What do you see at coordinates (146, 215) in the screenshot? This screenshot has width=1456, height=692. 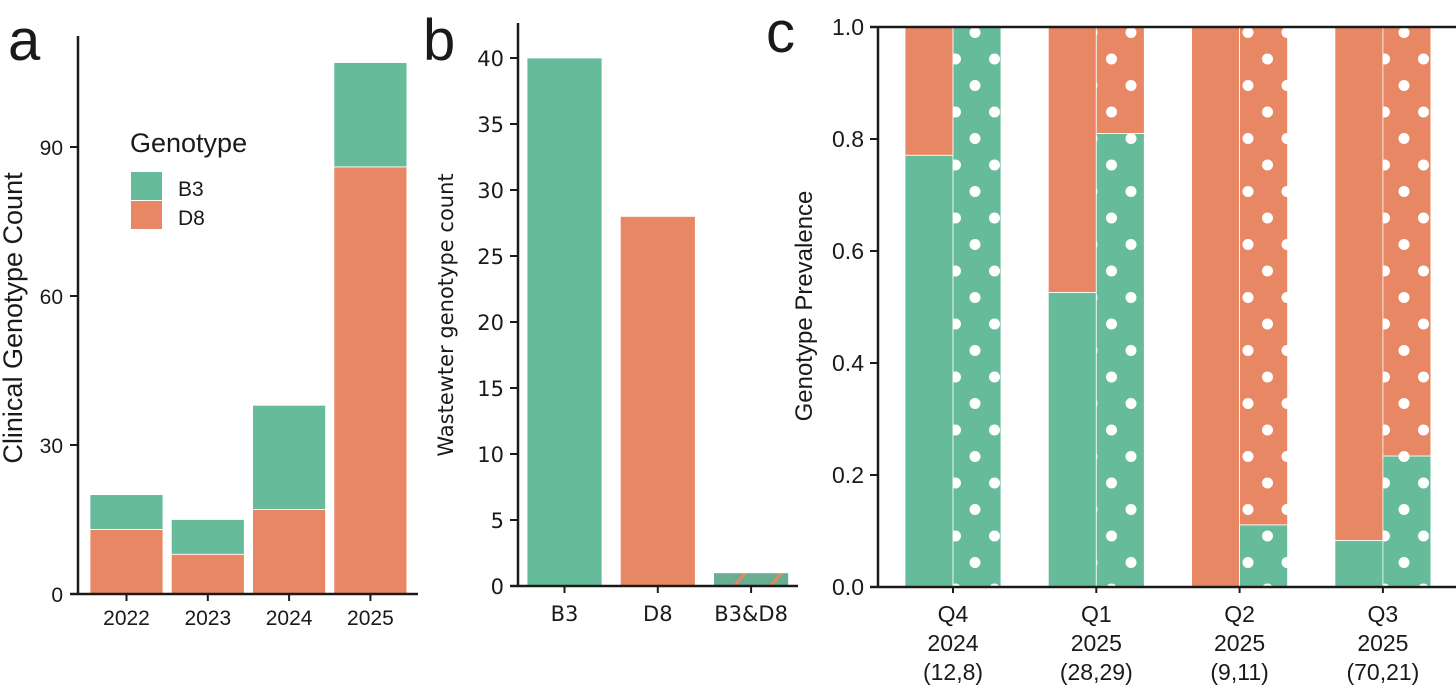 I see `legend-swatch-d8` at bounding box center [146, 215].